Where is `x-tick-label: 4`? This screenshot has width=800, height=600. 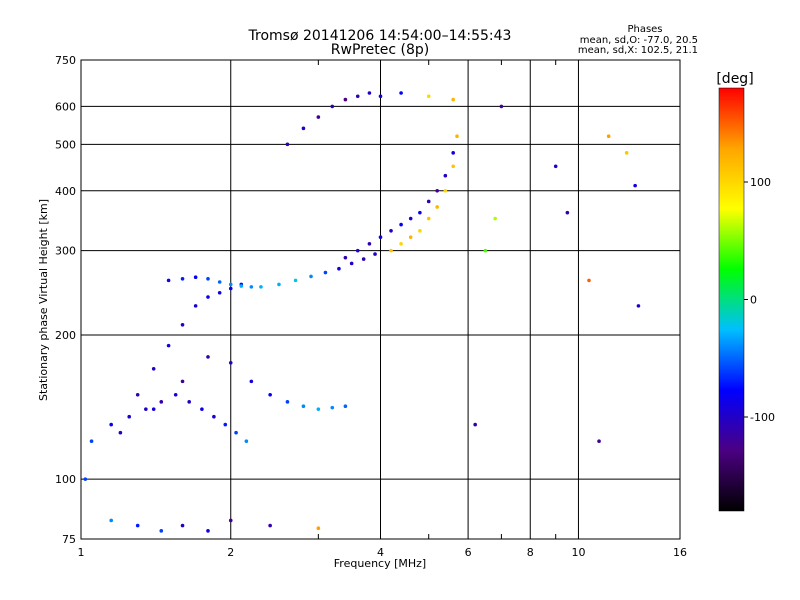
x-tick-label: 4 is located at coordinates (380, 552).